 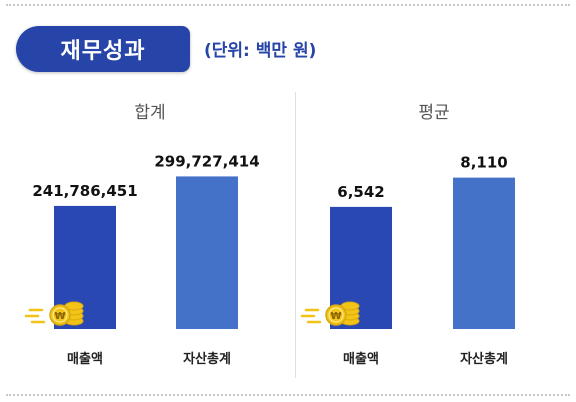 I want to click on bar-value-label: 6,542, so click(x=360, y=192).